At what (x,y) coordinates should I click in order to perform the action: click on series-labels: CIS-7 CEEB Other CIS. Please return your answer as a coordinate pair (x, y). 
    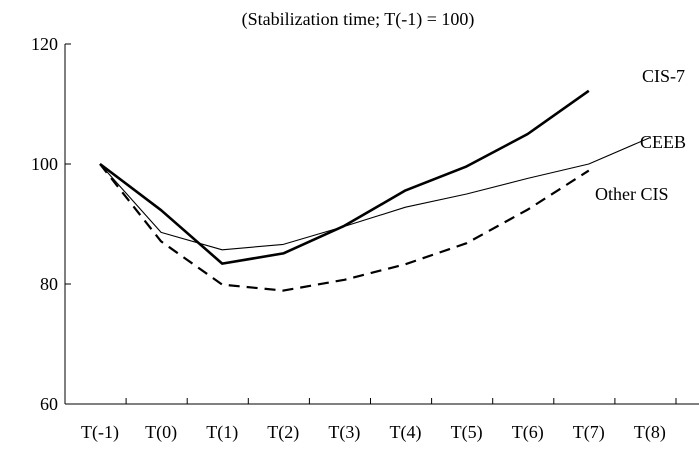
    Looking at the image, I should click on (640, 135).